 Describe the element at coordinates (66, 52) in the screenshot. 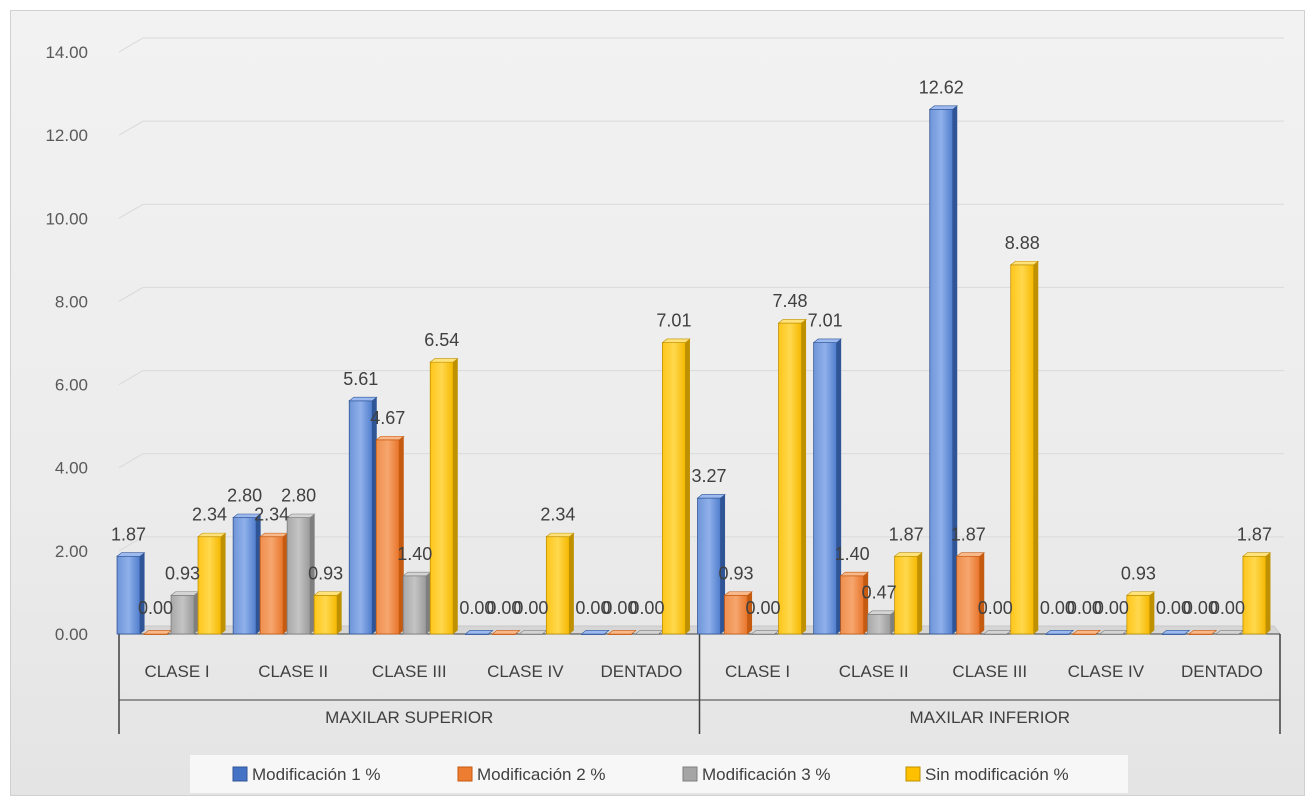

I see `y-tick-label: 14.00` at that location.